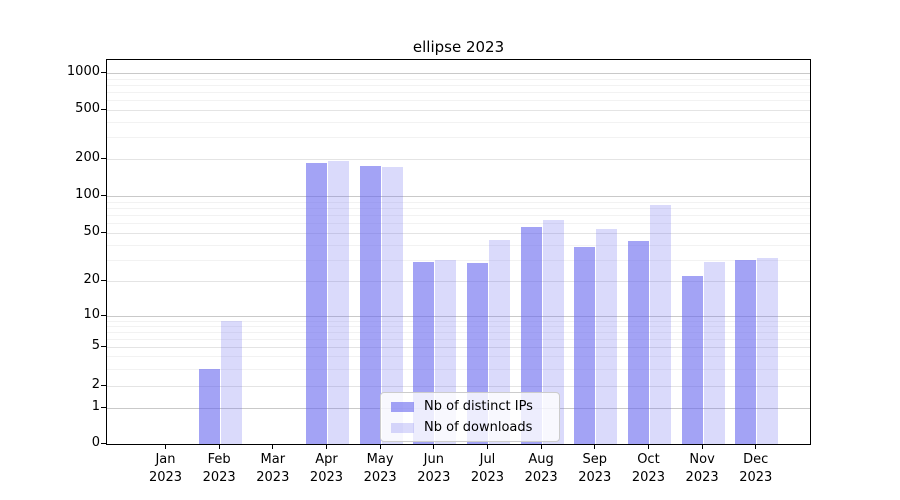 Image resolution: width=900 pixels, height=500 pixels. Describe the element at coordinates (219, 459) in the screenshot. I see `x-tick-month: Feb` at that location.